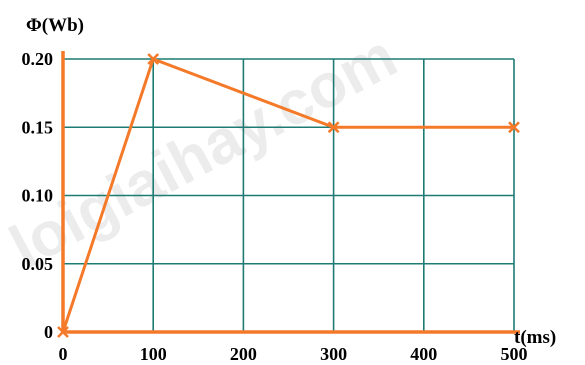  I want to click on y-tick-label: 0, so click(48, 332).